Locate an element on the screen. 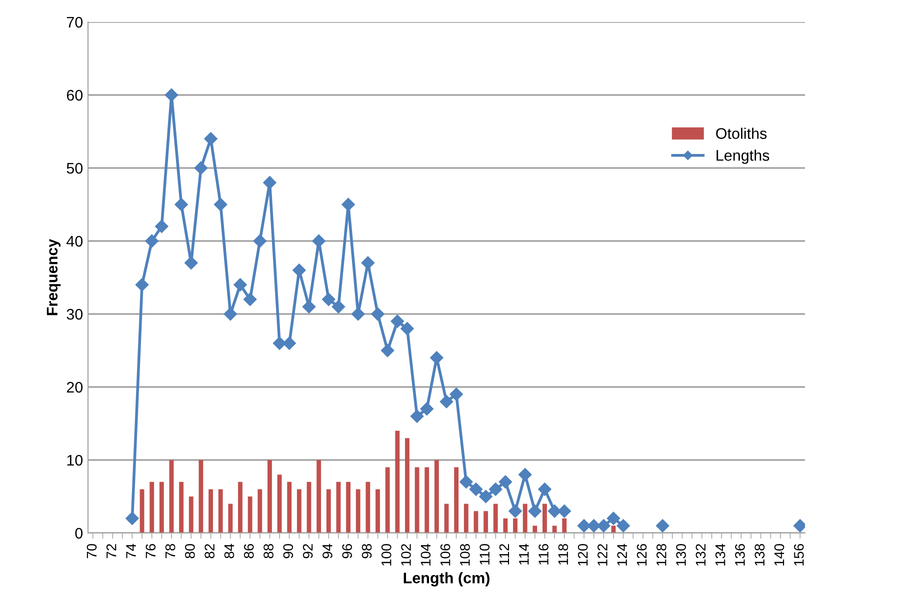 The image size is (915, 603). x-tick-label: 70 is located at coordinates (91, 551).